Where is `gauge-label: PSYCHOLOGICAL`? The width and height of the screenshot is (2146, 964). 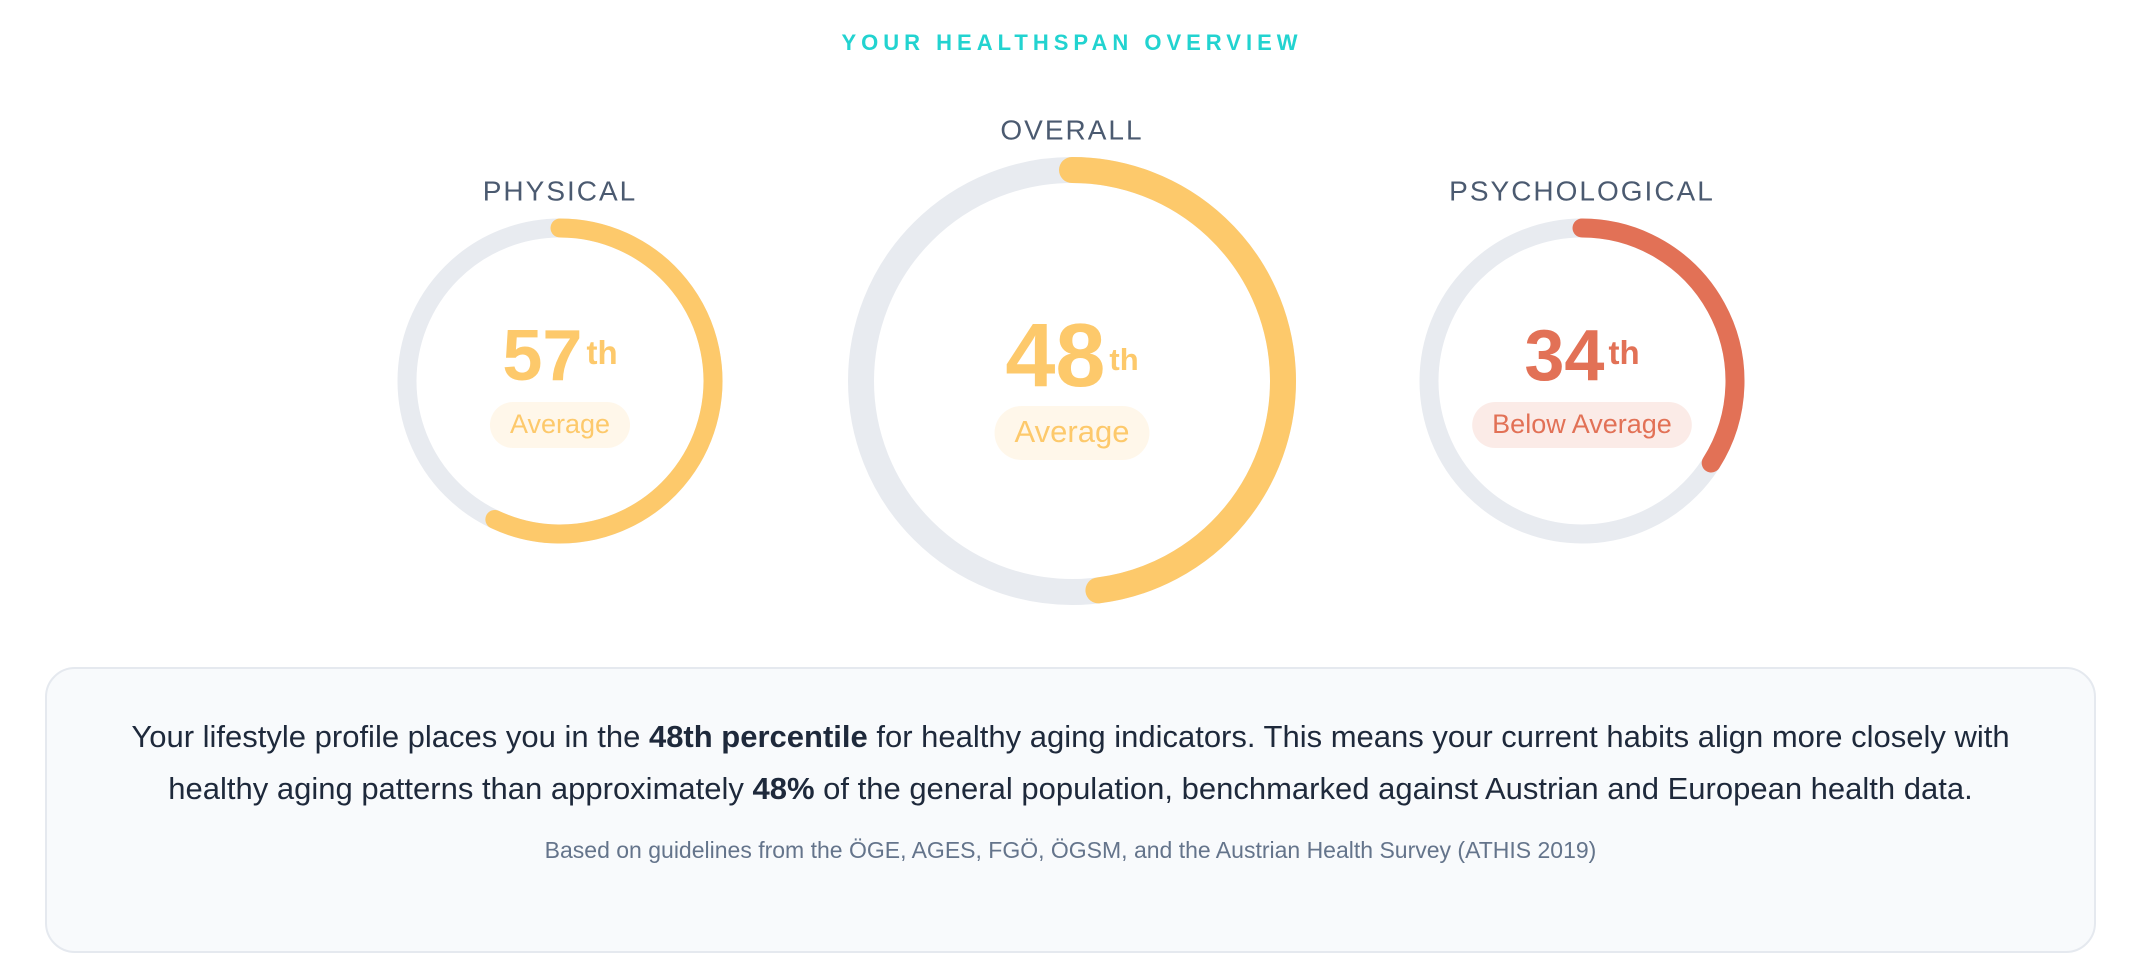 gauge-label: PSYCHOLOGICAL is located at coordinates (1582, 190).